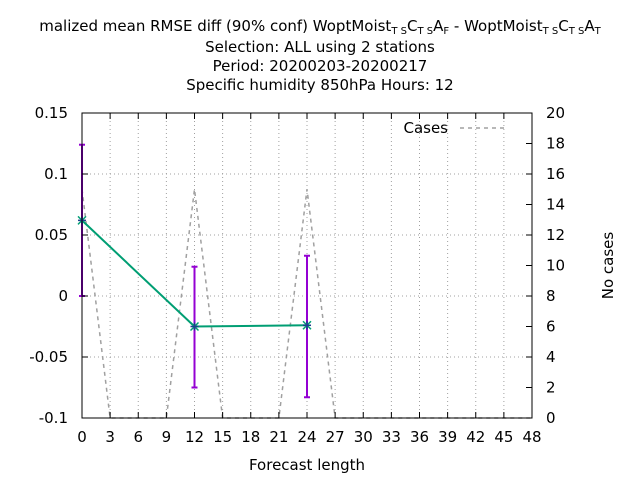  Describe the element at coordinates (363, 437) in the screenshot. I see `x-tick-label: 30` at that location.